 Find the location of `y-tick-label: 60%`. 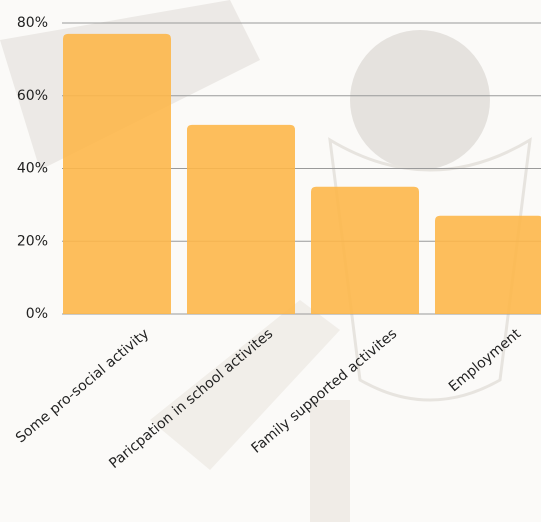

y-tick-label: 60% is located at coordinates (32, 96).